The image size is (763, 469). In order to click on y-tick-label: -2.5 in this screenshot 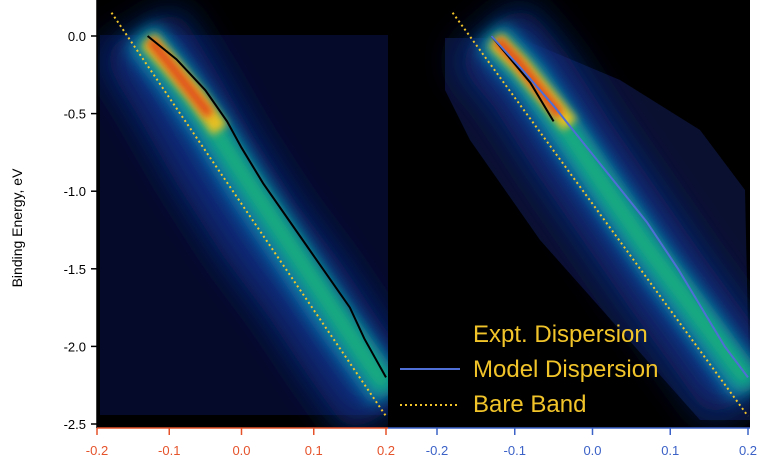, I will do `click(75, 424)`.